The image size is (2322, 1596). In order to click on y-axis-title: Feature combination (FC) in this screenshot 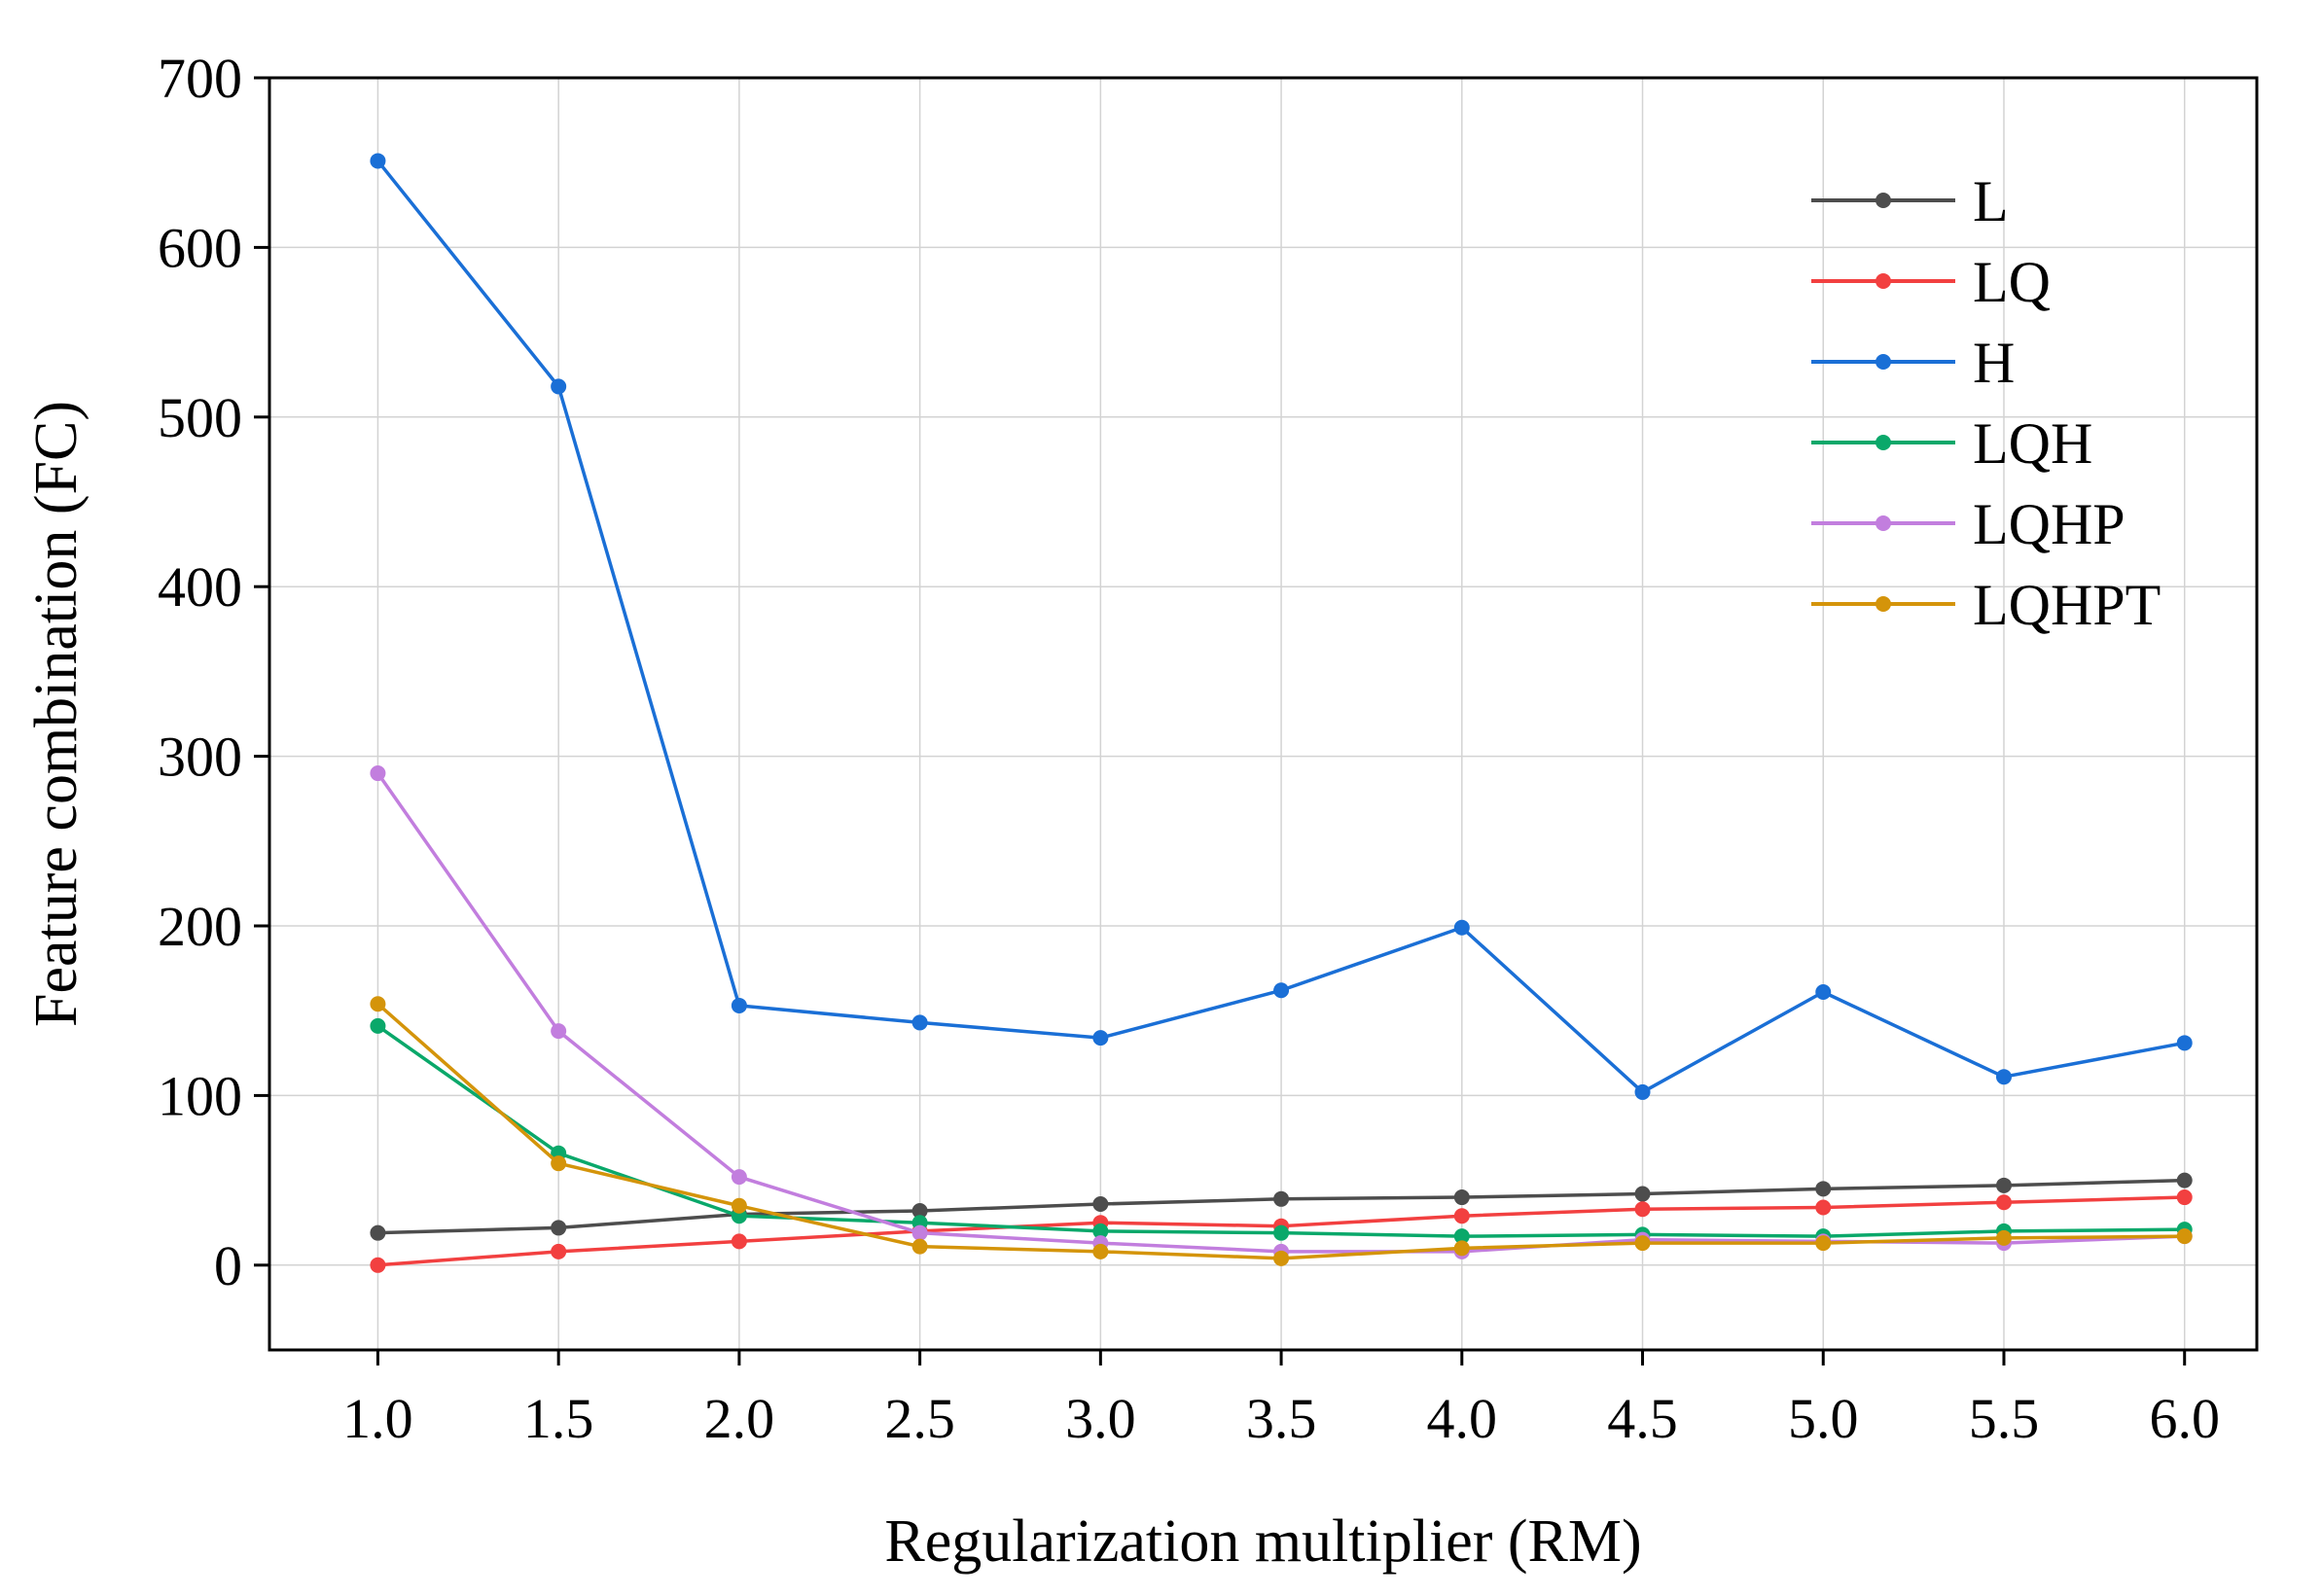, I will do `click(56, 714)`.